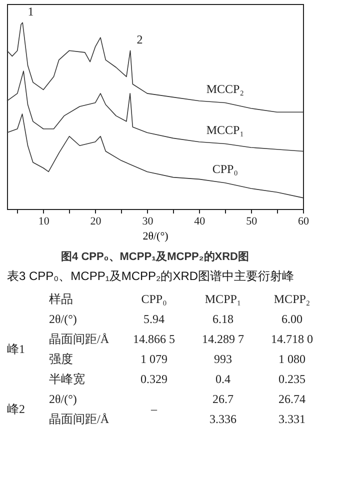 This screenshot has width=341, height=494. What do you see at coordinates (155, 236) in the screenshot?
I see `x-axis-title: 2θ/(°)` at bounding box center [155, 236].